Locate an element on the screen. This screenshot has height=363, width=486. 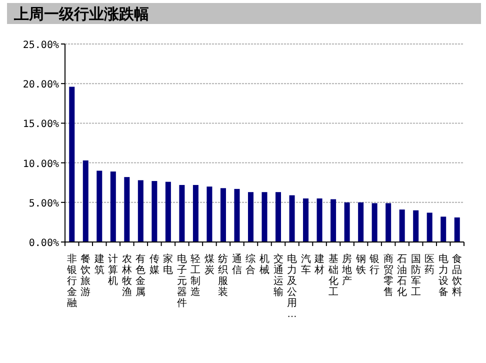
x-tick-label: 交通运输 is located at coordinates (278, 276).